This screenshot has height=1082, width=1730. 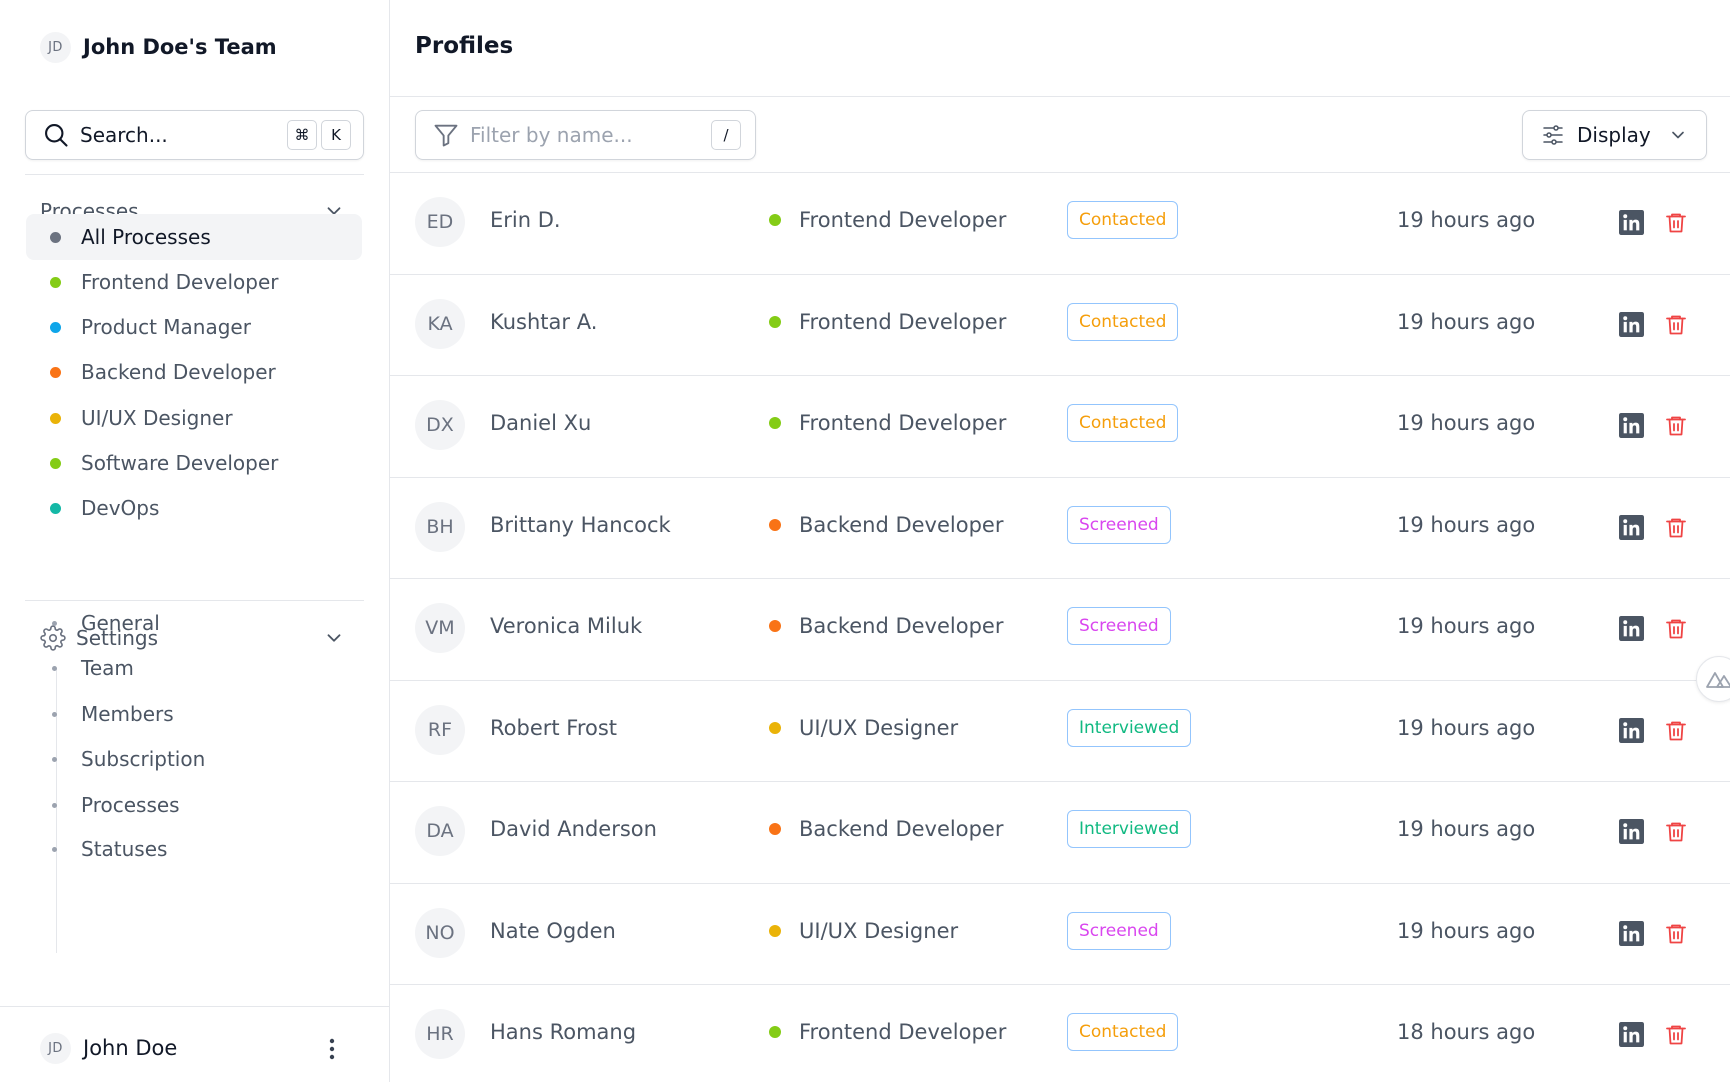 What do you see at coordinates (440, 628) in the screenshot?
I see `profile-avatar: VM` at bounding box center [440, 628].